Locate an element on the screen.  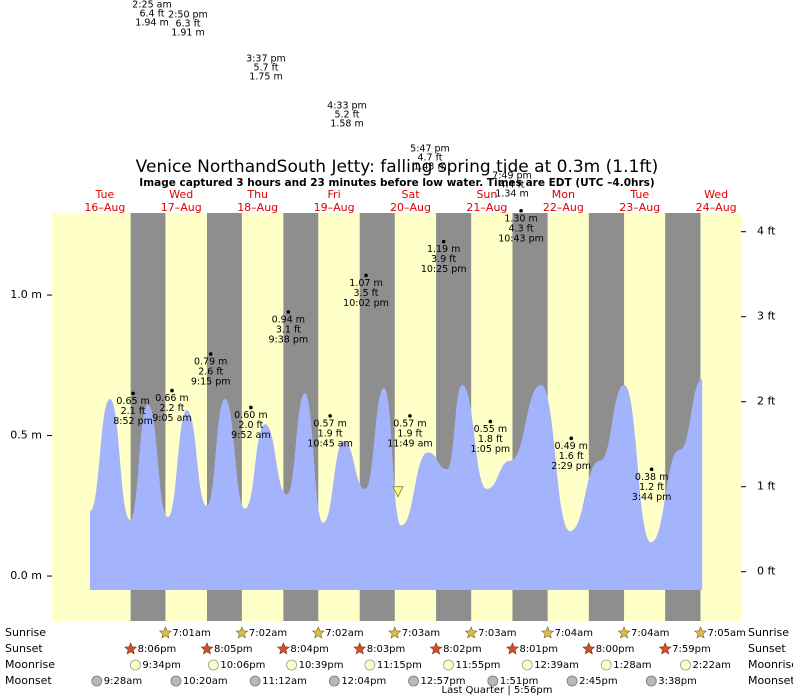
tide-height-m: 0.49 m is located at coordinates (571, 446).